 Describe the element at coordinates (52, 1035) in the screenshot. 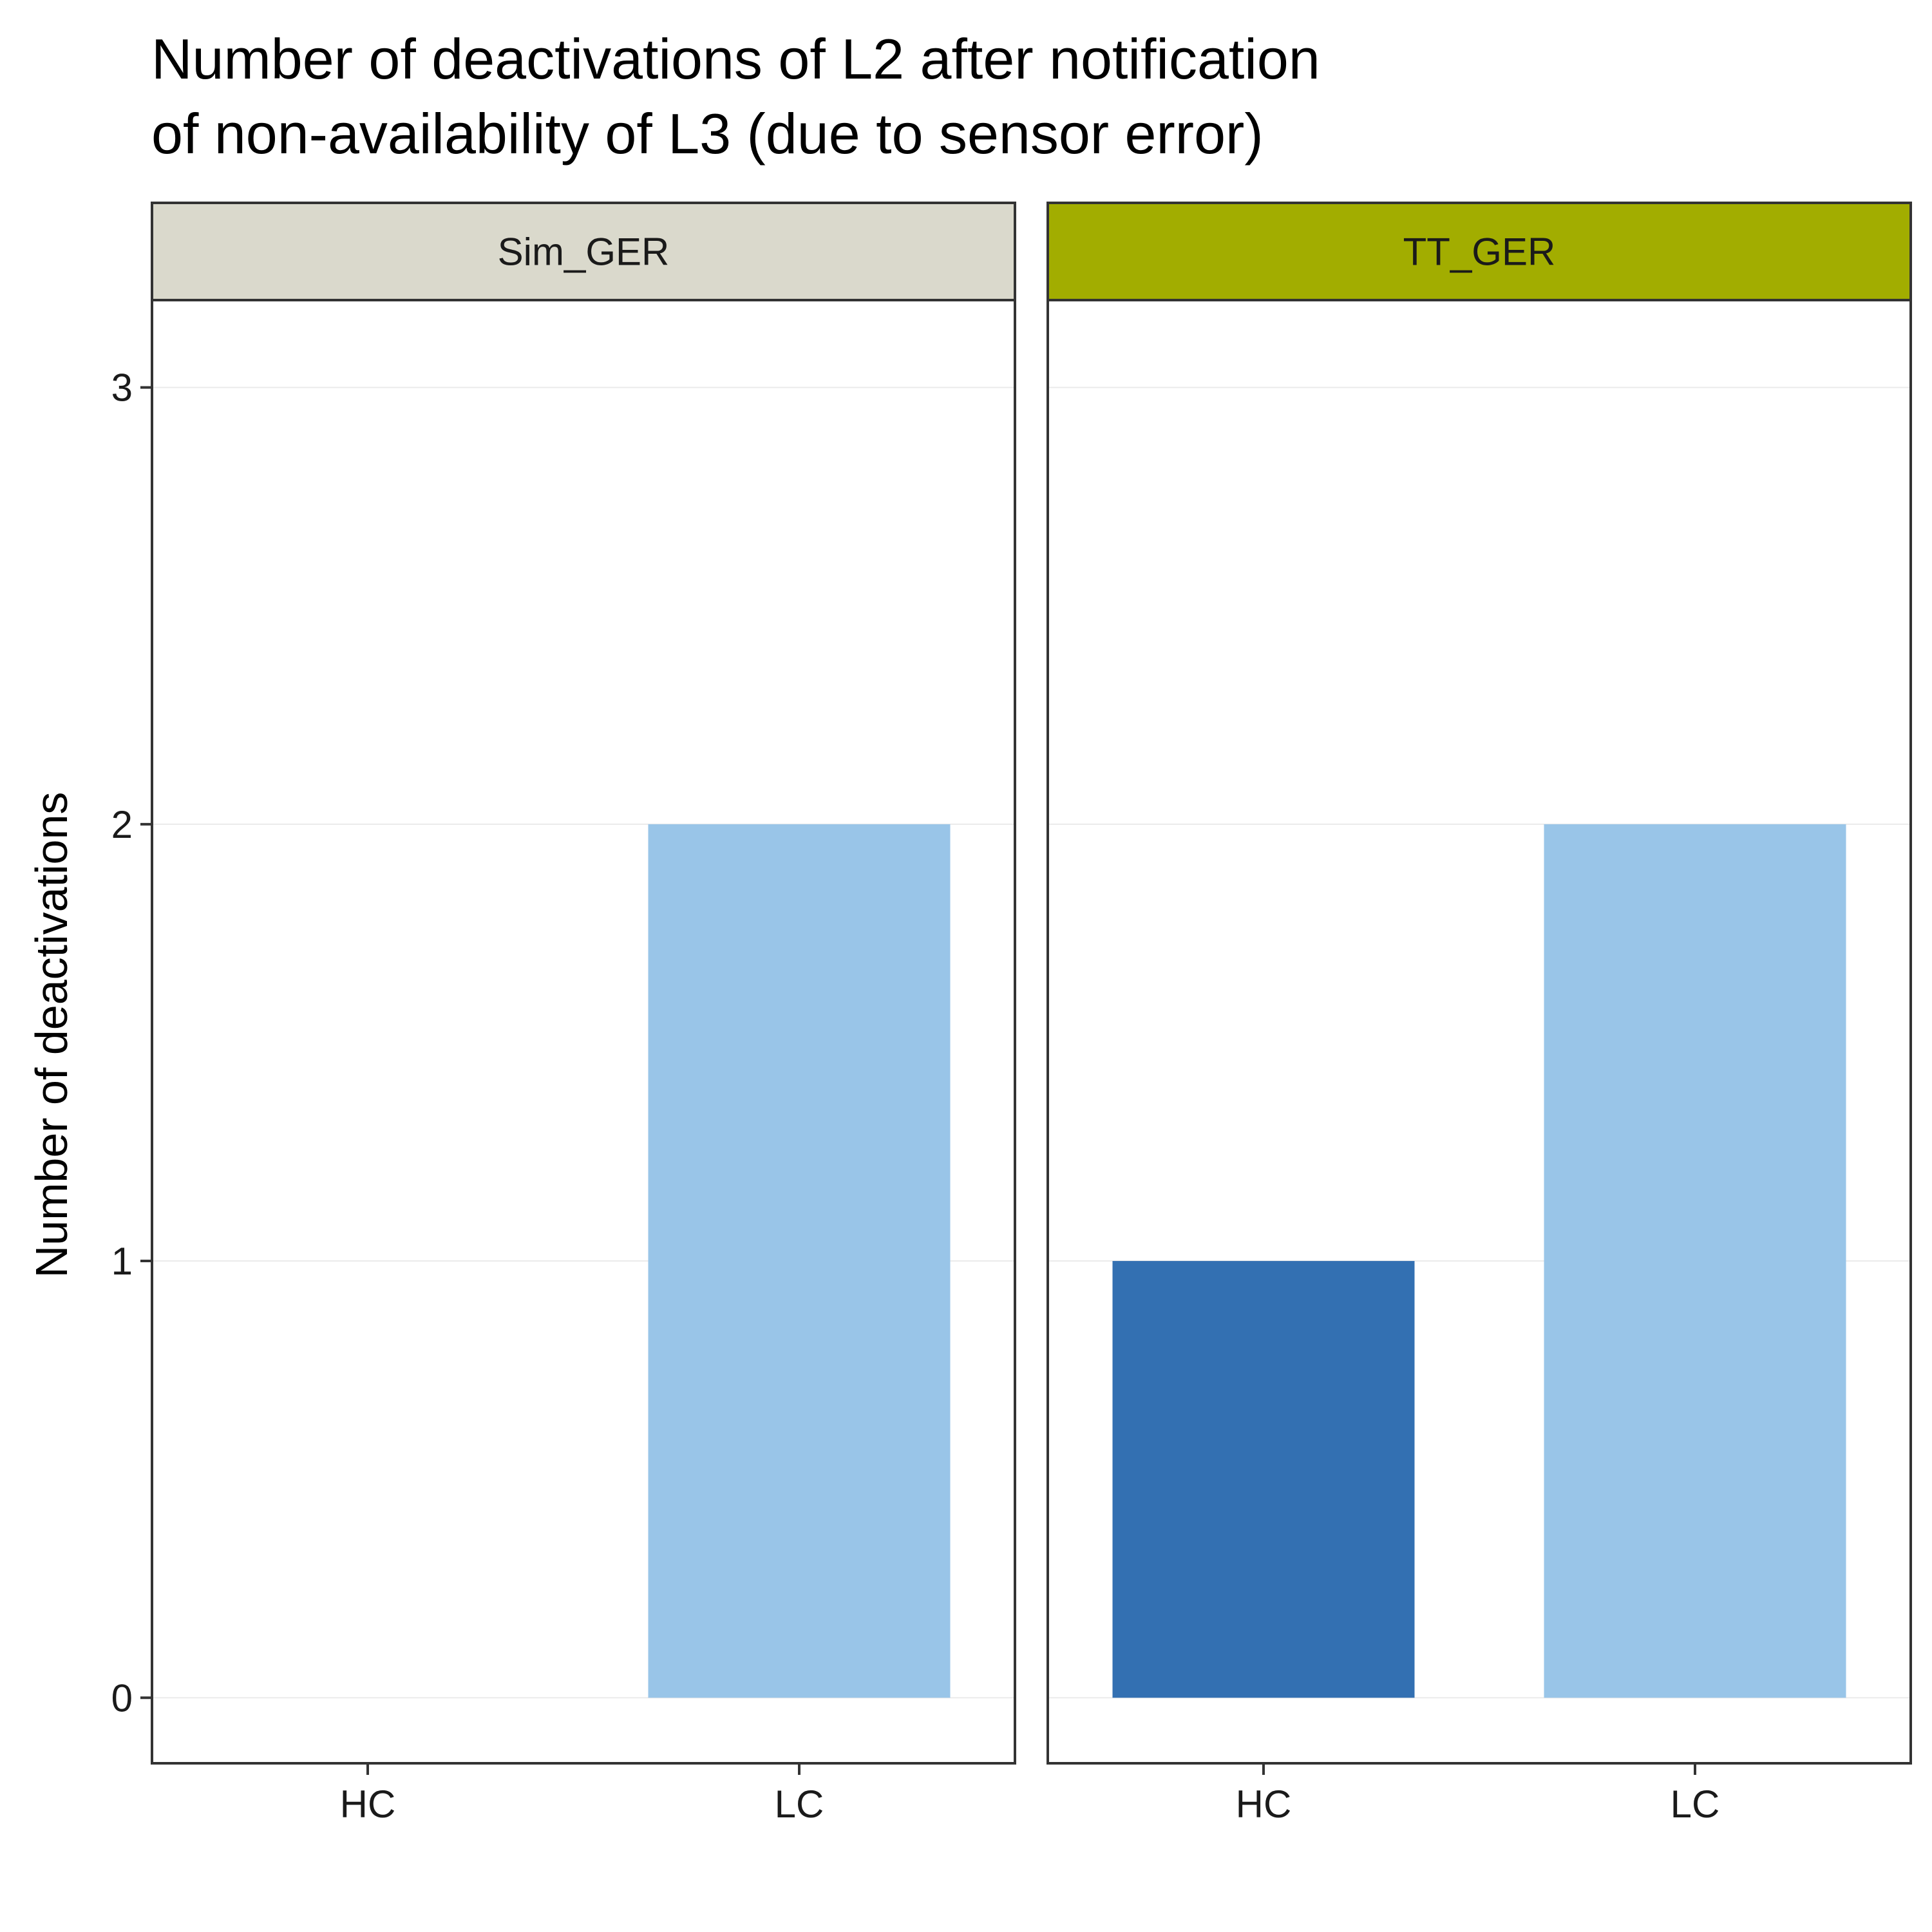

I see `y-axis-label: Number of deactivations` at that location.